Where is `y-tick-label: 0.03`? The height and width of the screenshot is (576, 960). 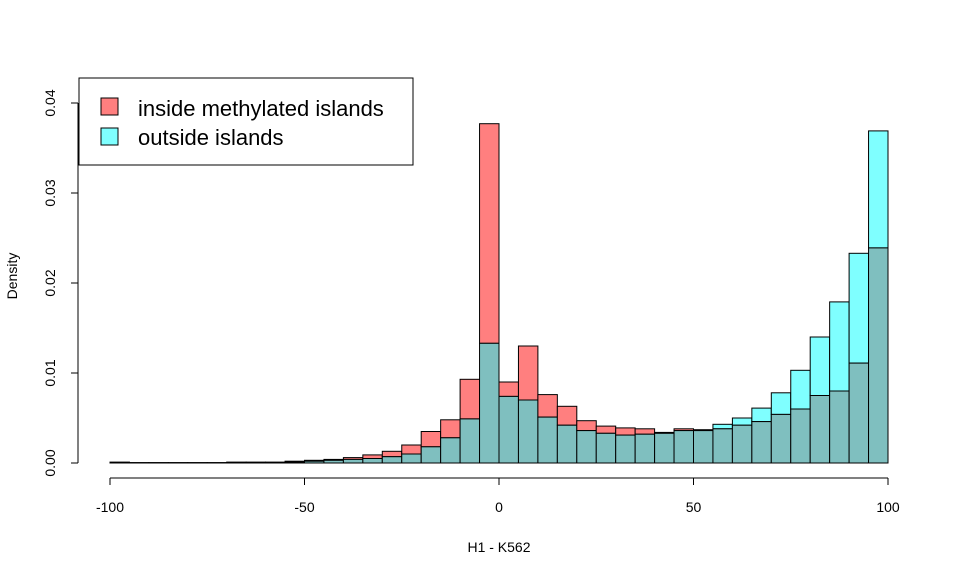 y-tick-label: 0.03 is located at coordinates (50, 192).